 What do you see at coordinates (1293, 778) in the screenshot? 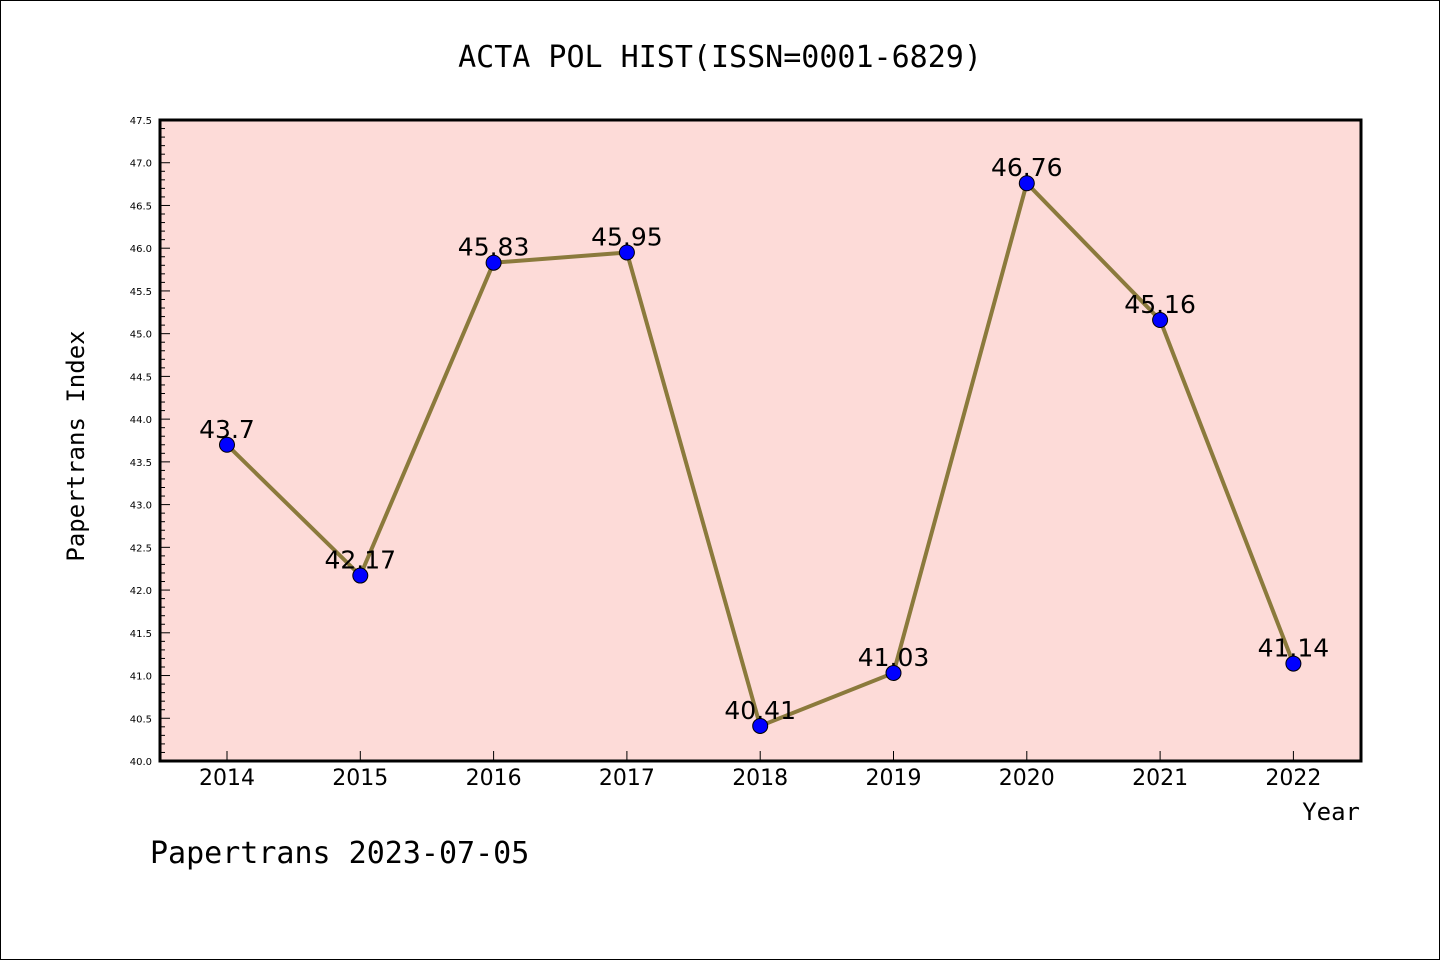
I see `x-tick-label: 2022` at bounding box center [1293, 778].